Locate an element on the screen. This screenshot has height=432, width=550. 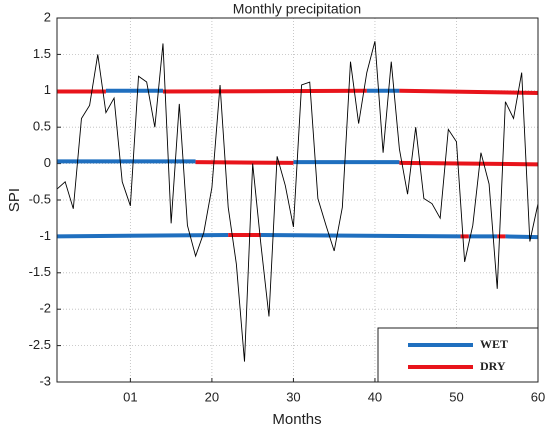
x-tick-label: 20 is located at coordinates (212, 396).